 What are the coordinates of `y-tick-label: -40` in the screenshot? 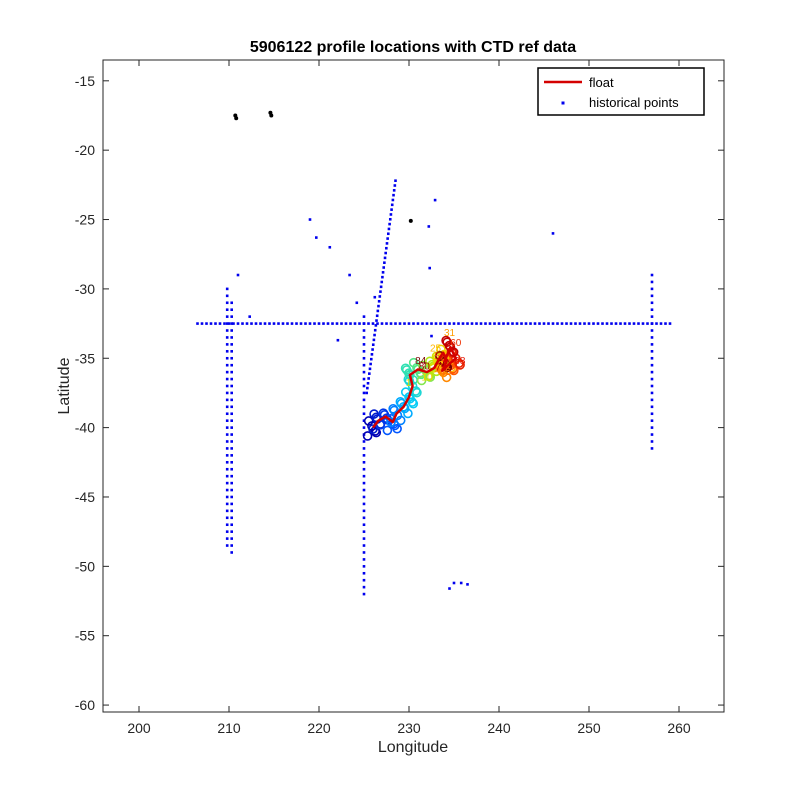 It's located at (85, 428).